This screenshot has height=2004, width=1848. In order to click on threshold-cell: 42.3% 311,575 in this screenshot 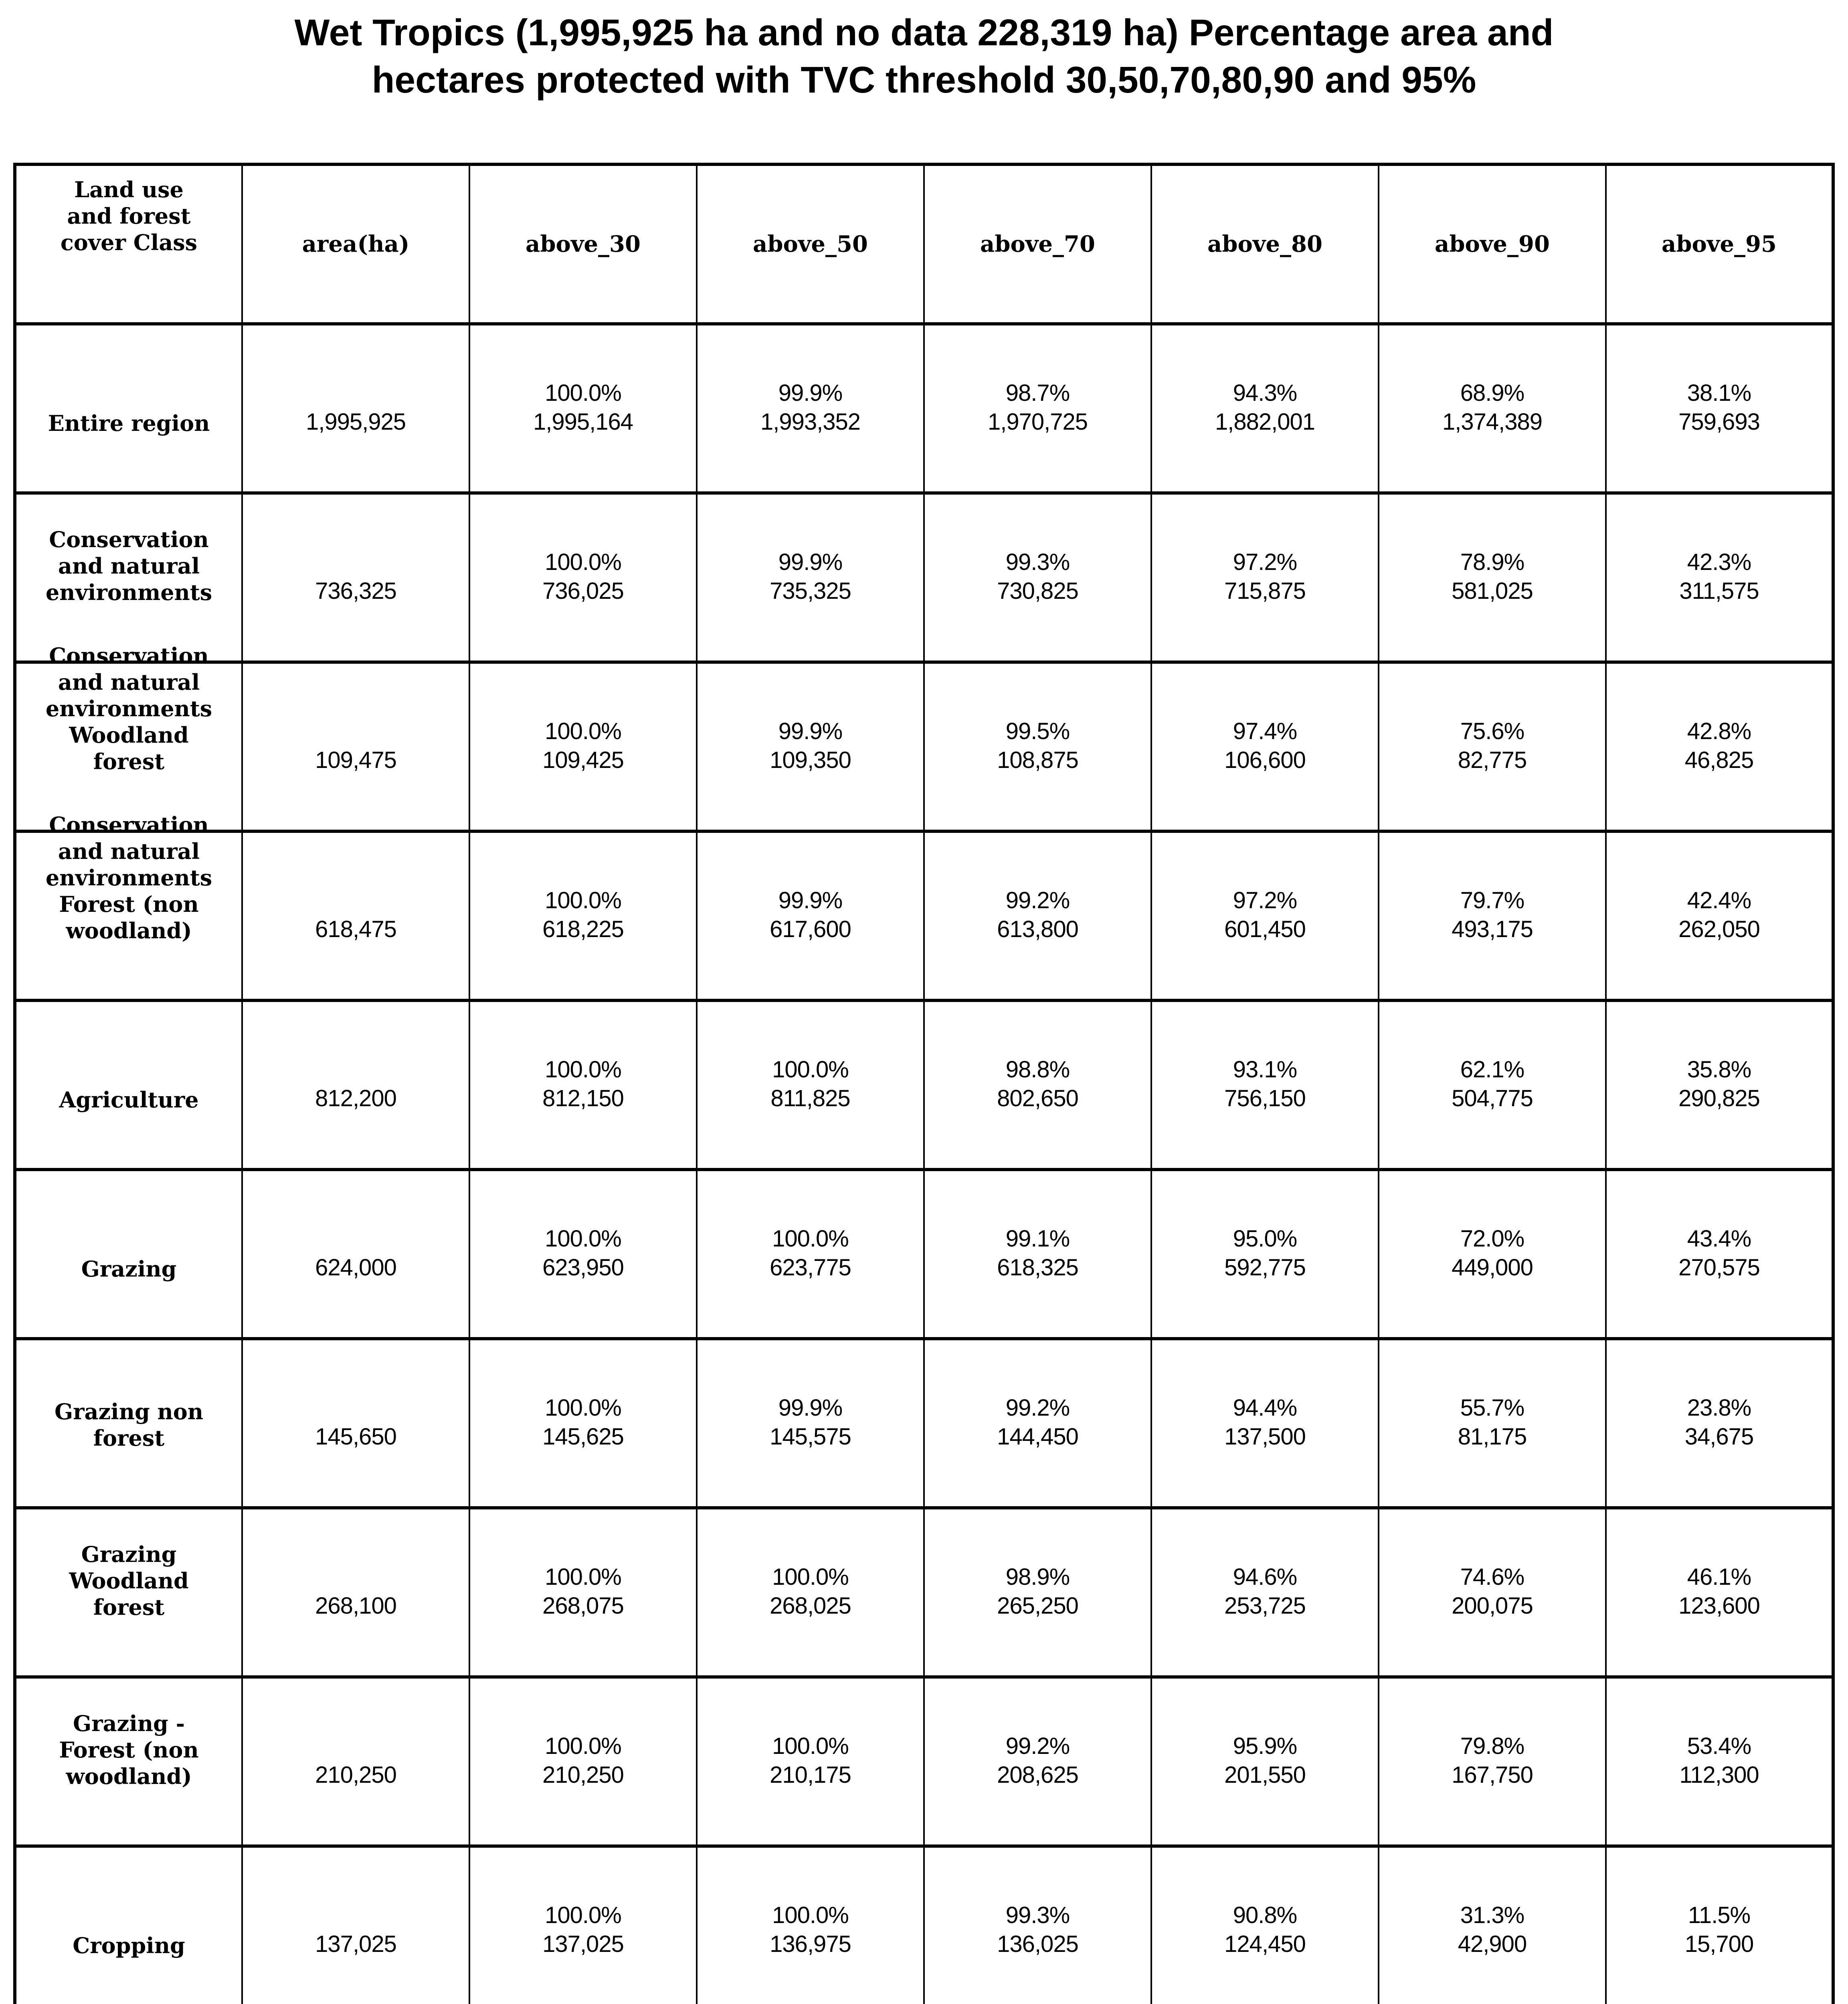, I will do `click(1719, 577)`.